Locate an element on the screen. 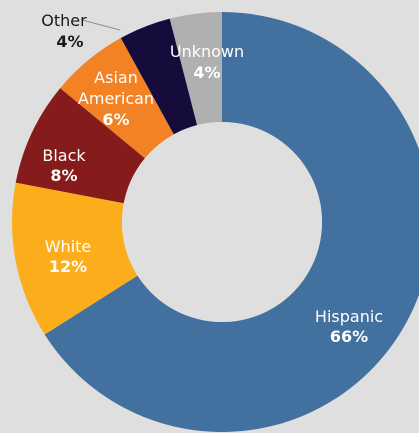 This screenshot has height=433, width=419. unknown-value: 4% is located at coordinates (206, 72).